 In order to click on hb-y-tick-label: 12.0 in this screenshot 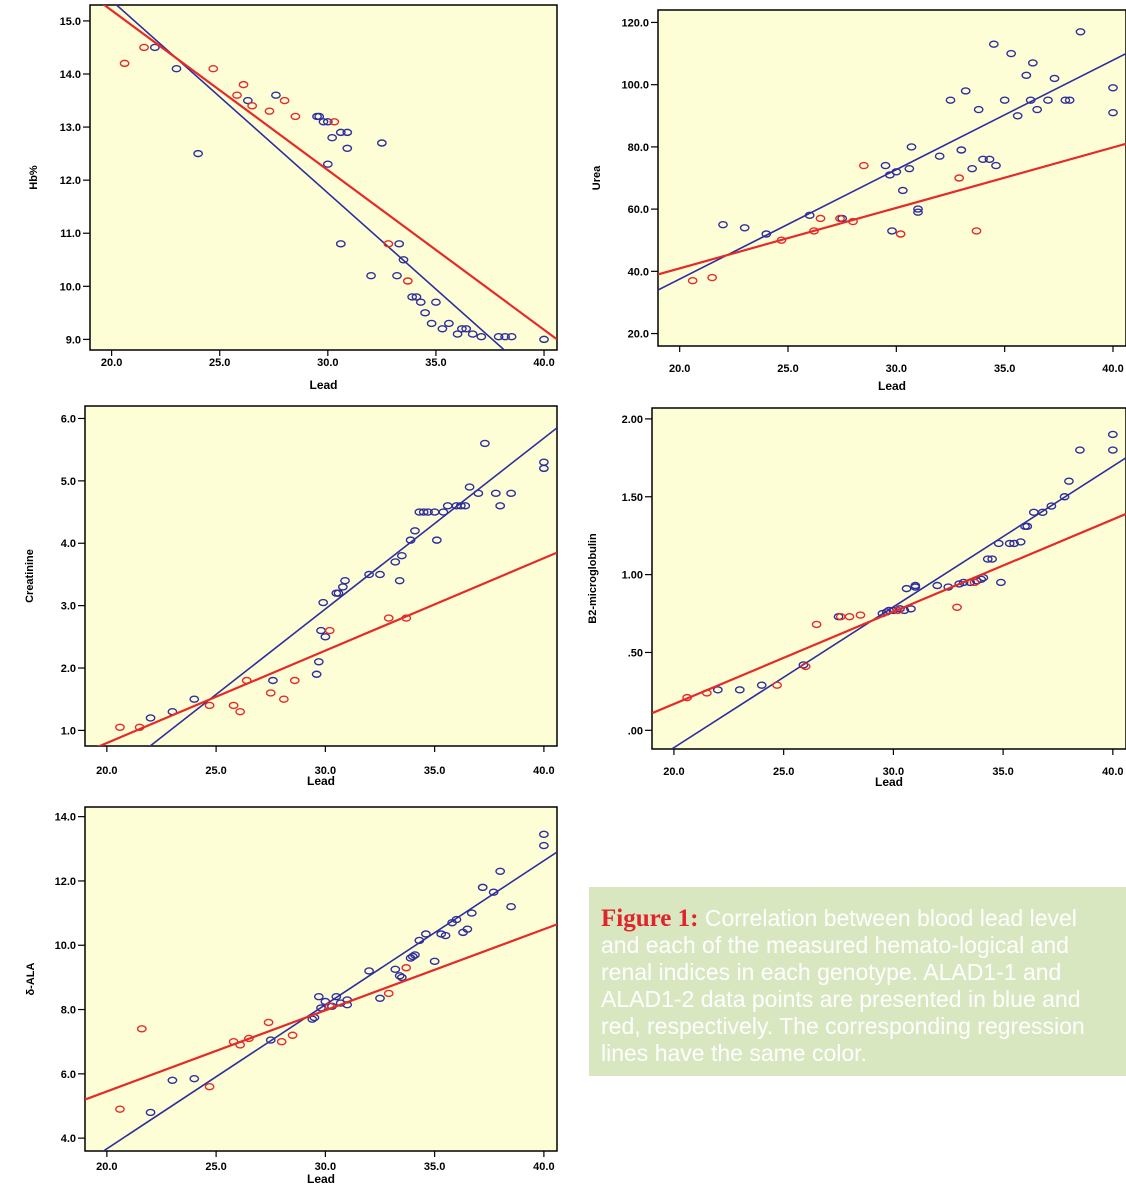, I will do `click(70, 181)`.